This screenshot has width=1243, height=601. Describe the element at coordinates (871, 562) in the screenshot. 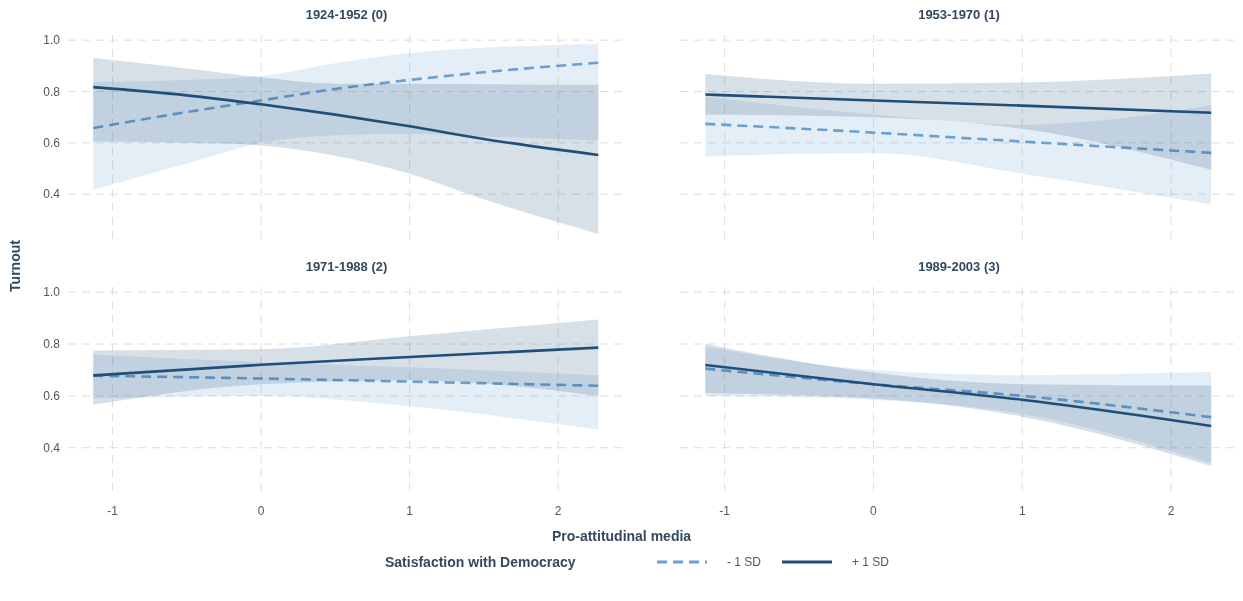

I see `legend-label: + 1 SD` at that location.